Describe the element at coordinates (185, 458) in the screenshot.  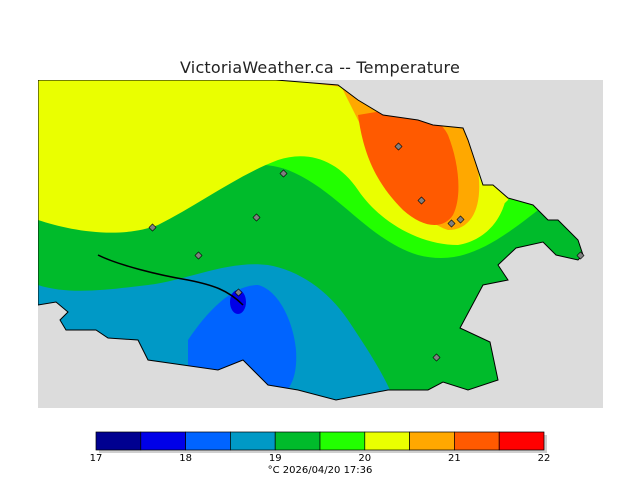
I see `legend-tick-label: 18` at that location.